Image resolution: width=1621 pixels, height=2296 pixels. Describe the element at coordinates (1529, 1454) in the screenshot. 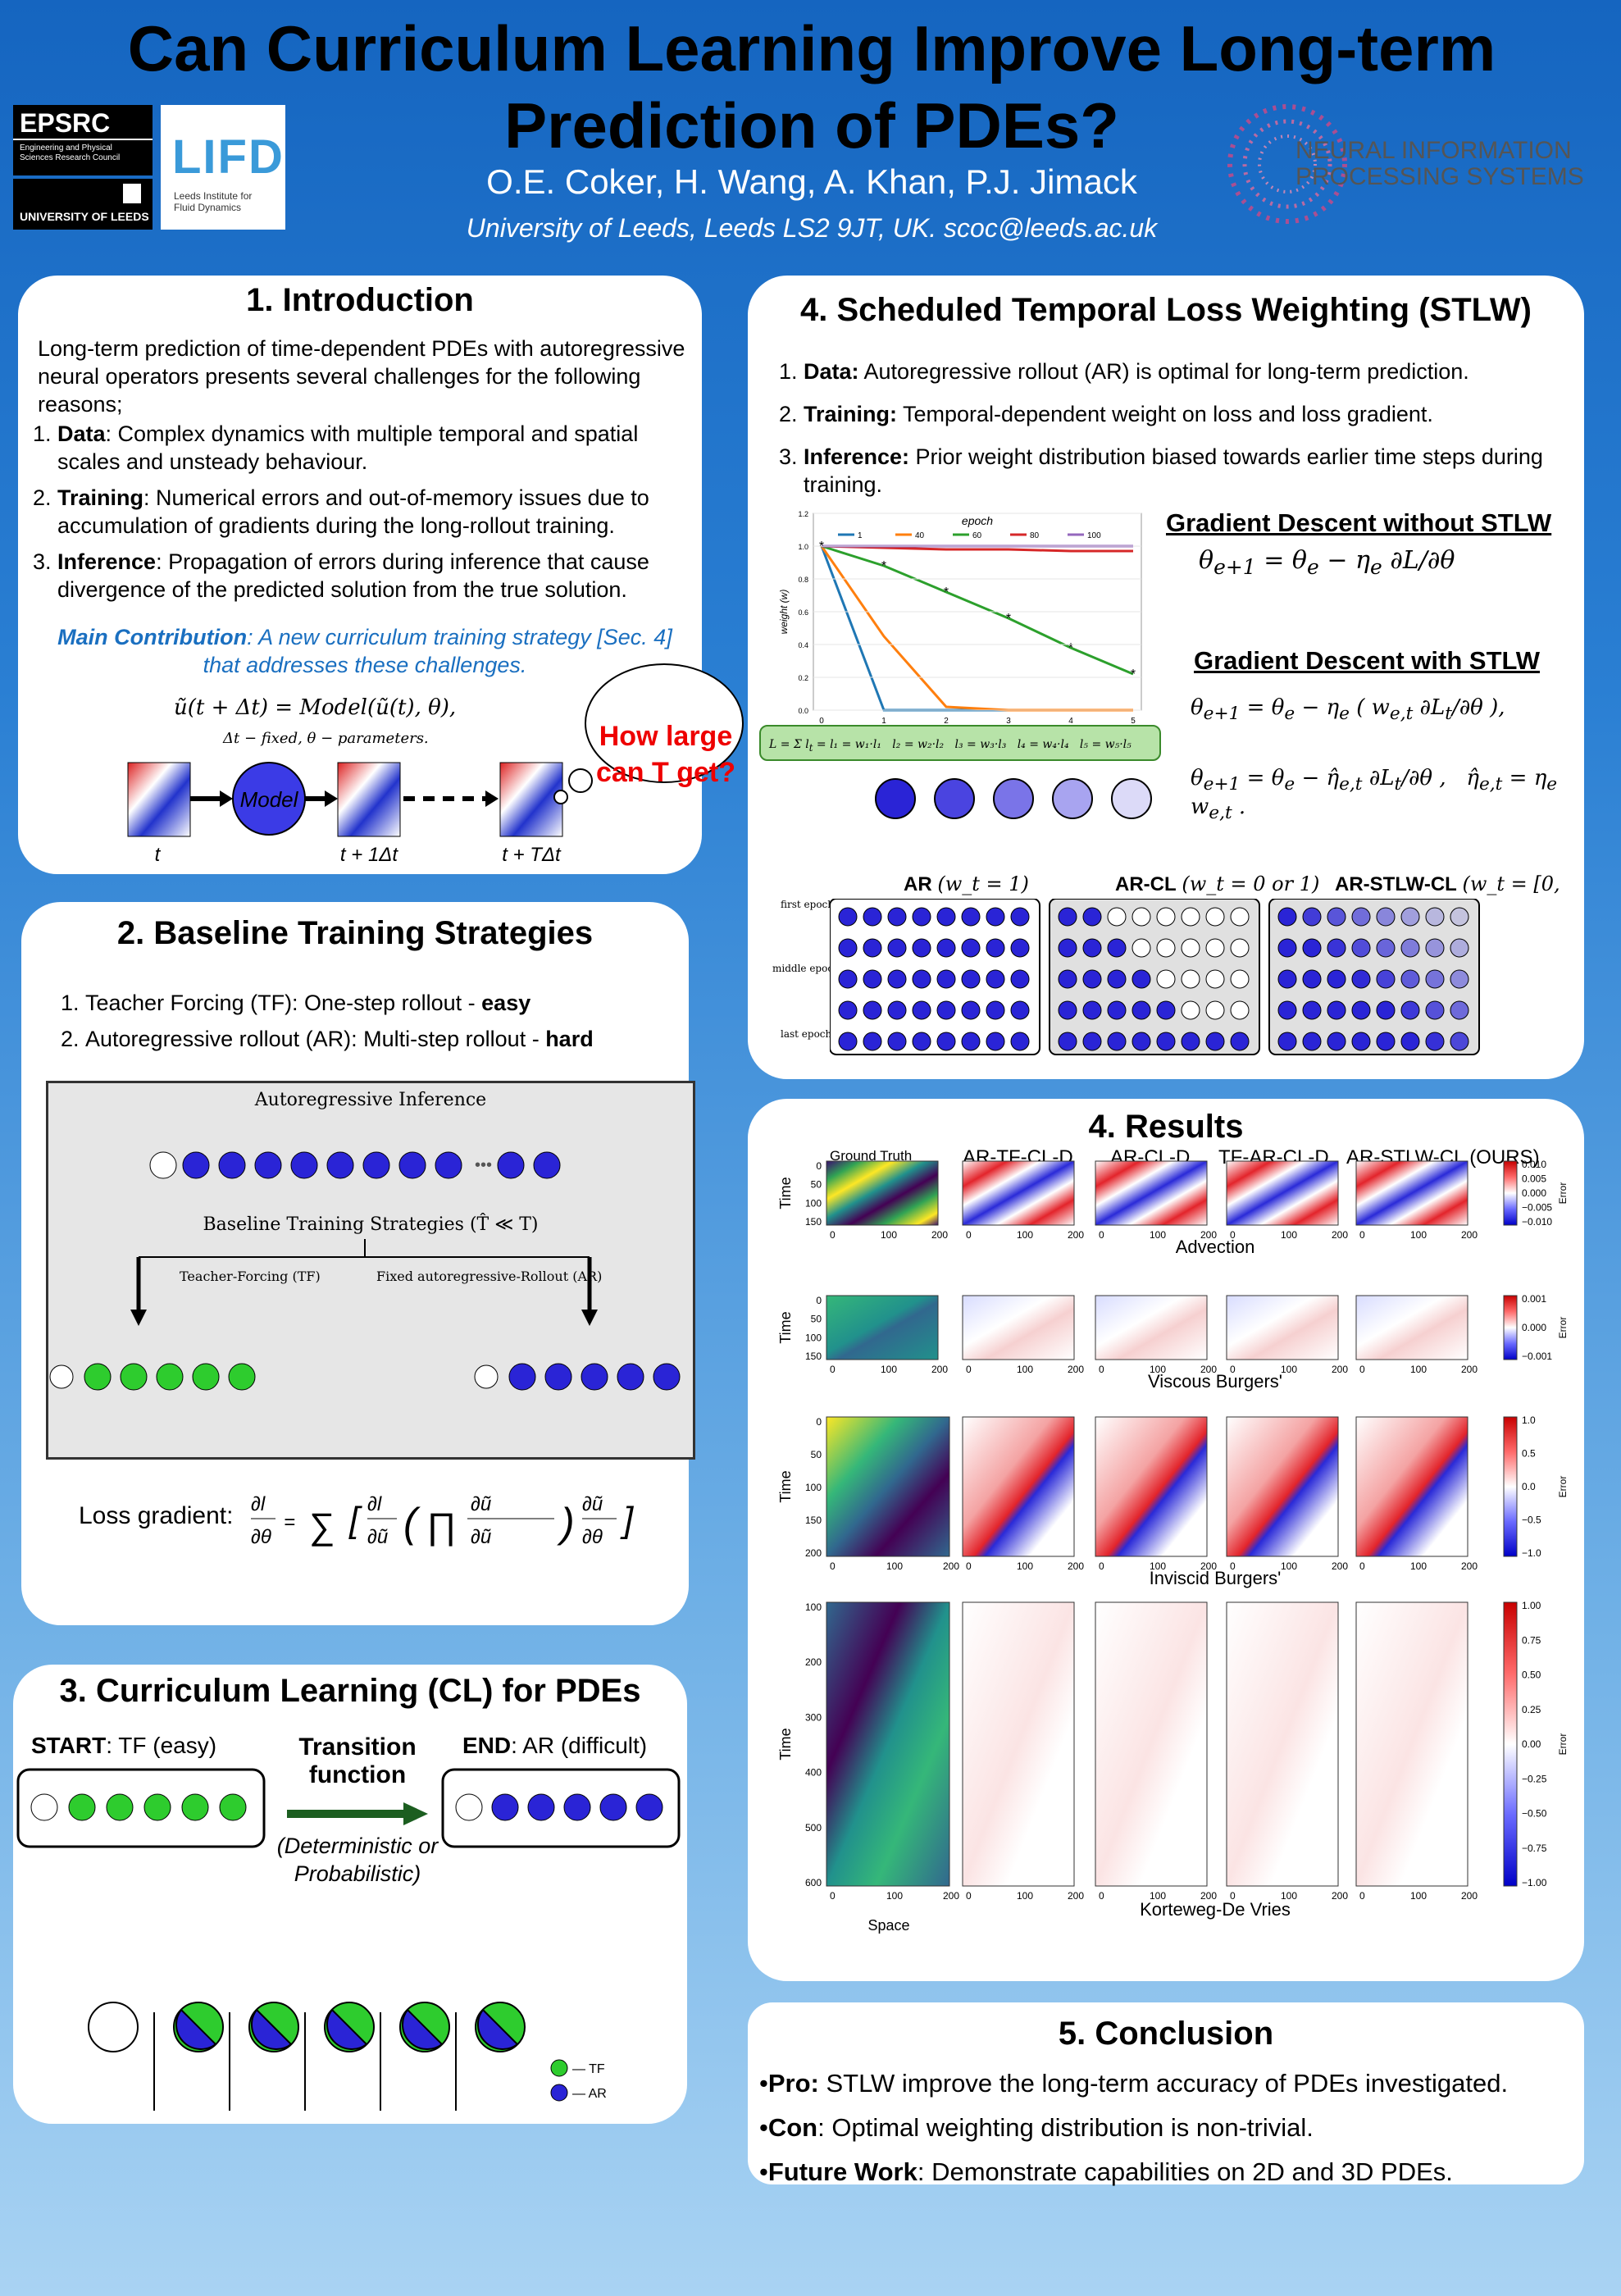

I see `colorbar-tick: 0.5` at that location.